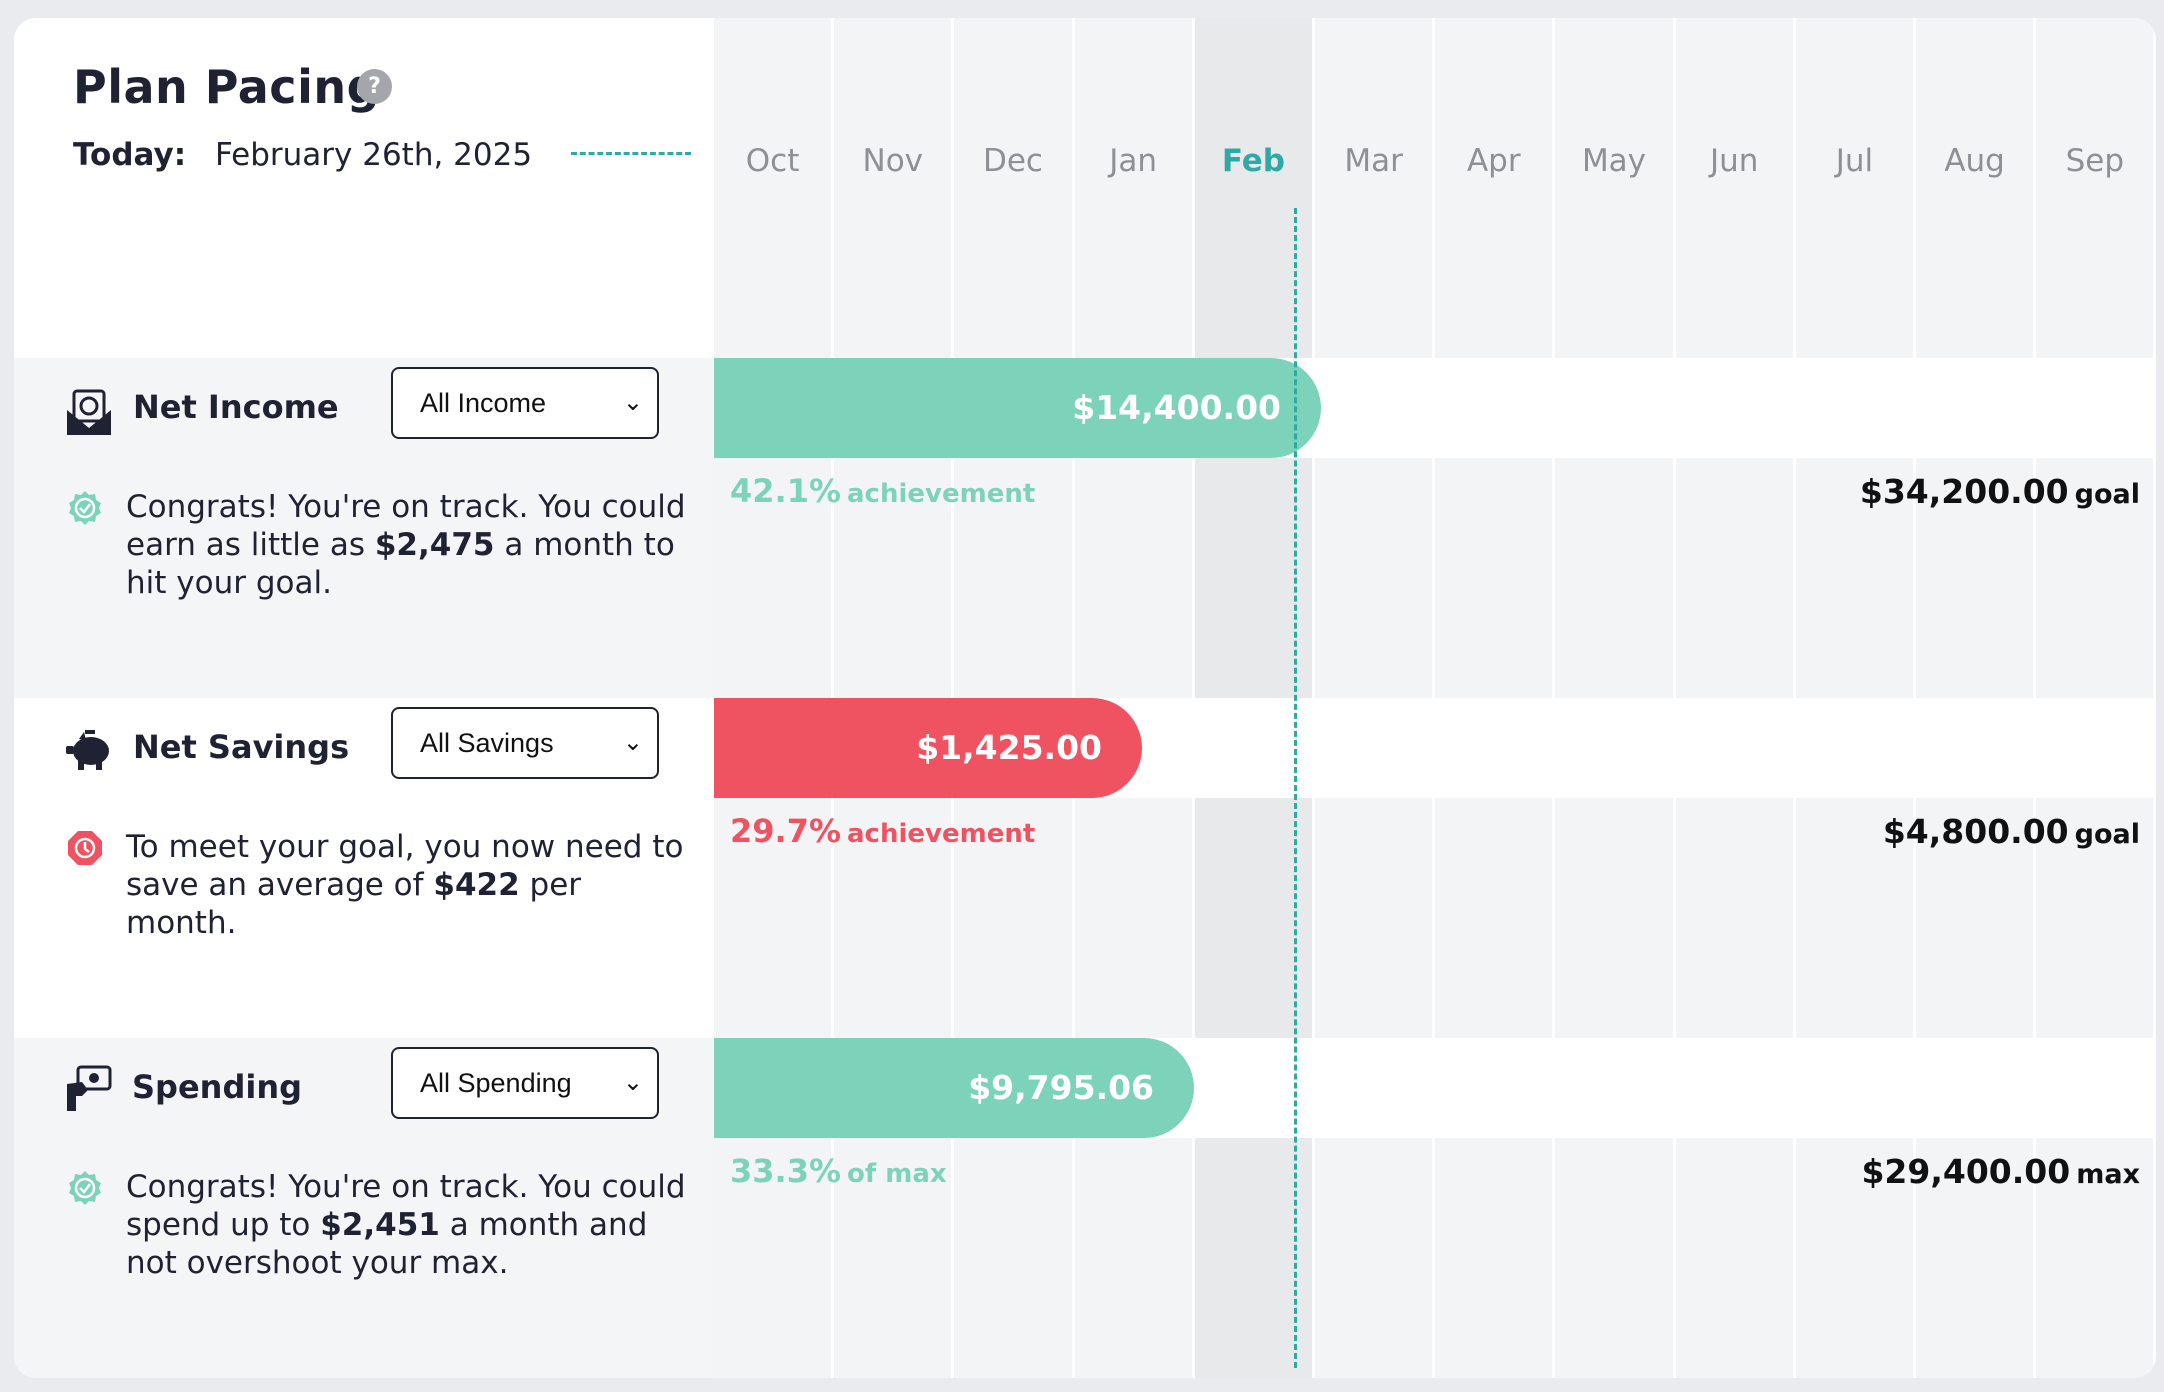 The width and height of the screenshot is (2164, 1392). I want to click on income-goal: $34,200.00 goal, so click(1999, 491).